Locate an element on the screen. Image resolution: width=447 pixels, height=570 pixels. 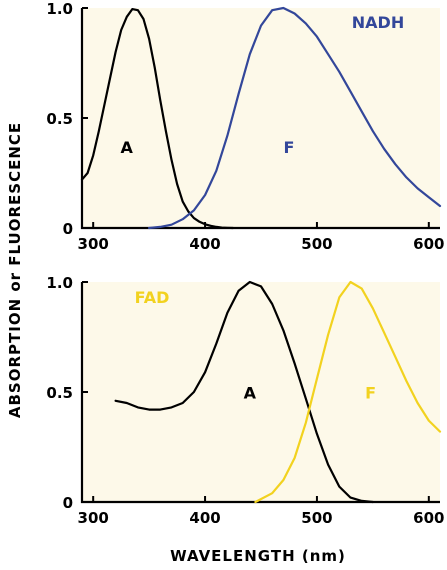
nadh-x-tick-label: 500 is located at coordinates (316, 244).